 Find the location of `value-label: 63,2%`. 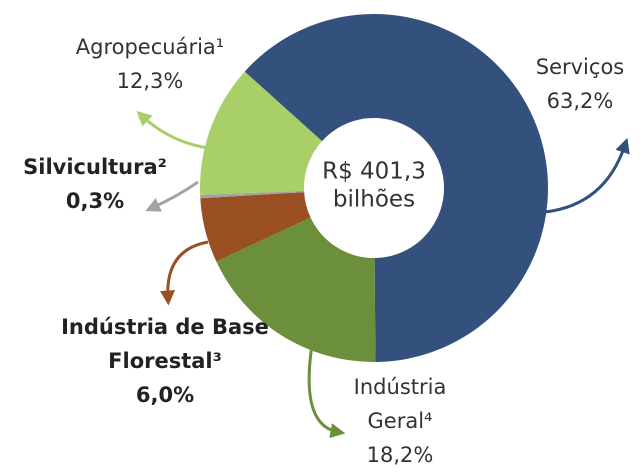

value-label: 63,2% is located at coordinates (580, 101).